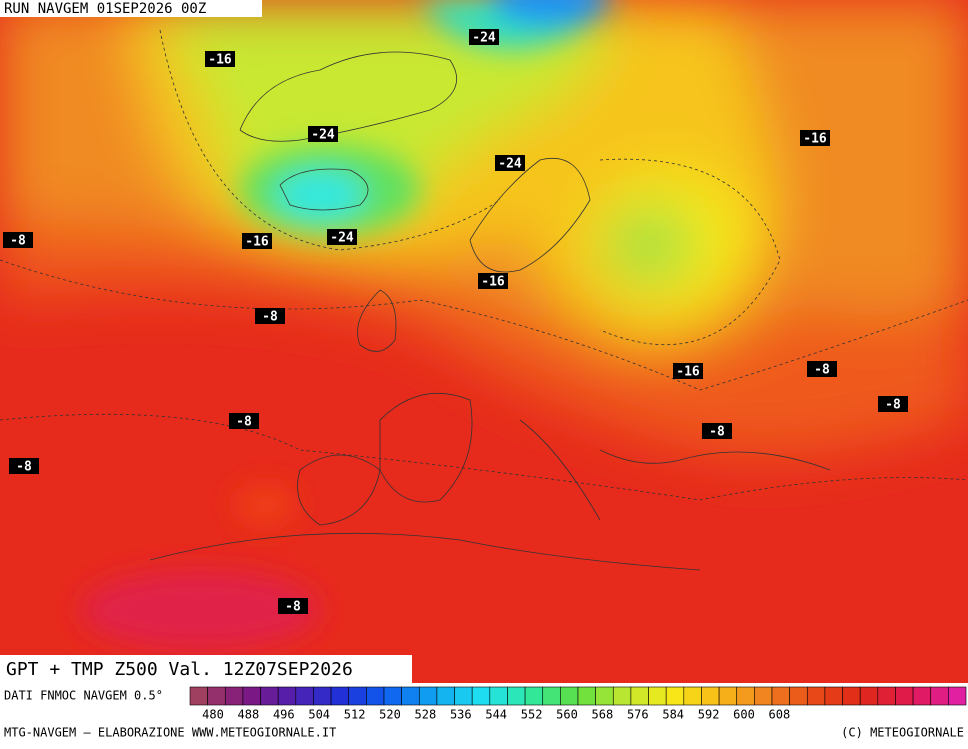 Image resolution: width=968 pixels, height=749 pixels. What do you see at coordinates (496, 715) in the screenshot?
I see `colorbar-tick-label: 544` at bounding box center [496, 715].